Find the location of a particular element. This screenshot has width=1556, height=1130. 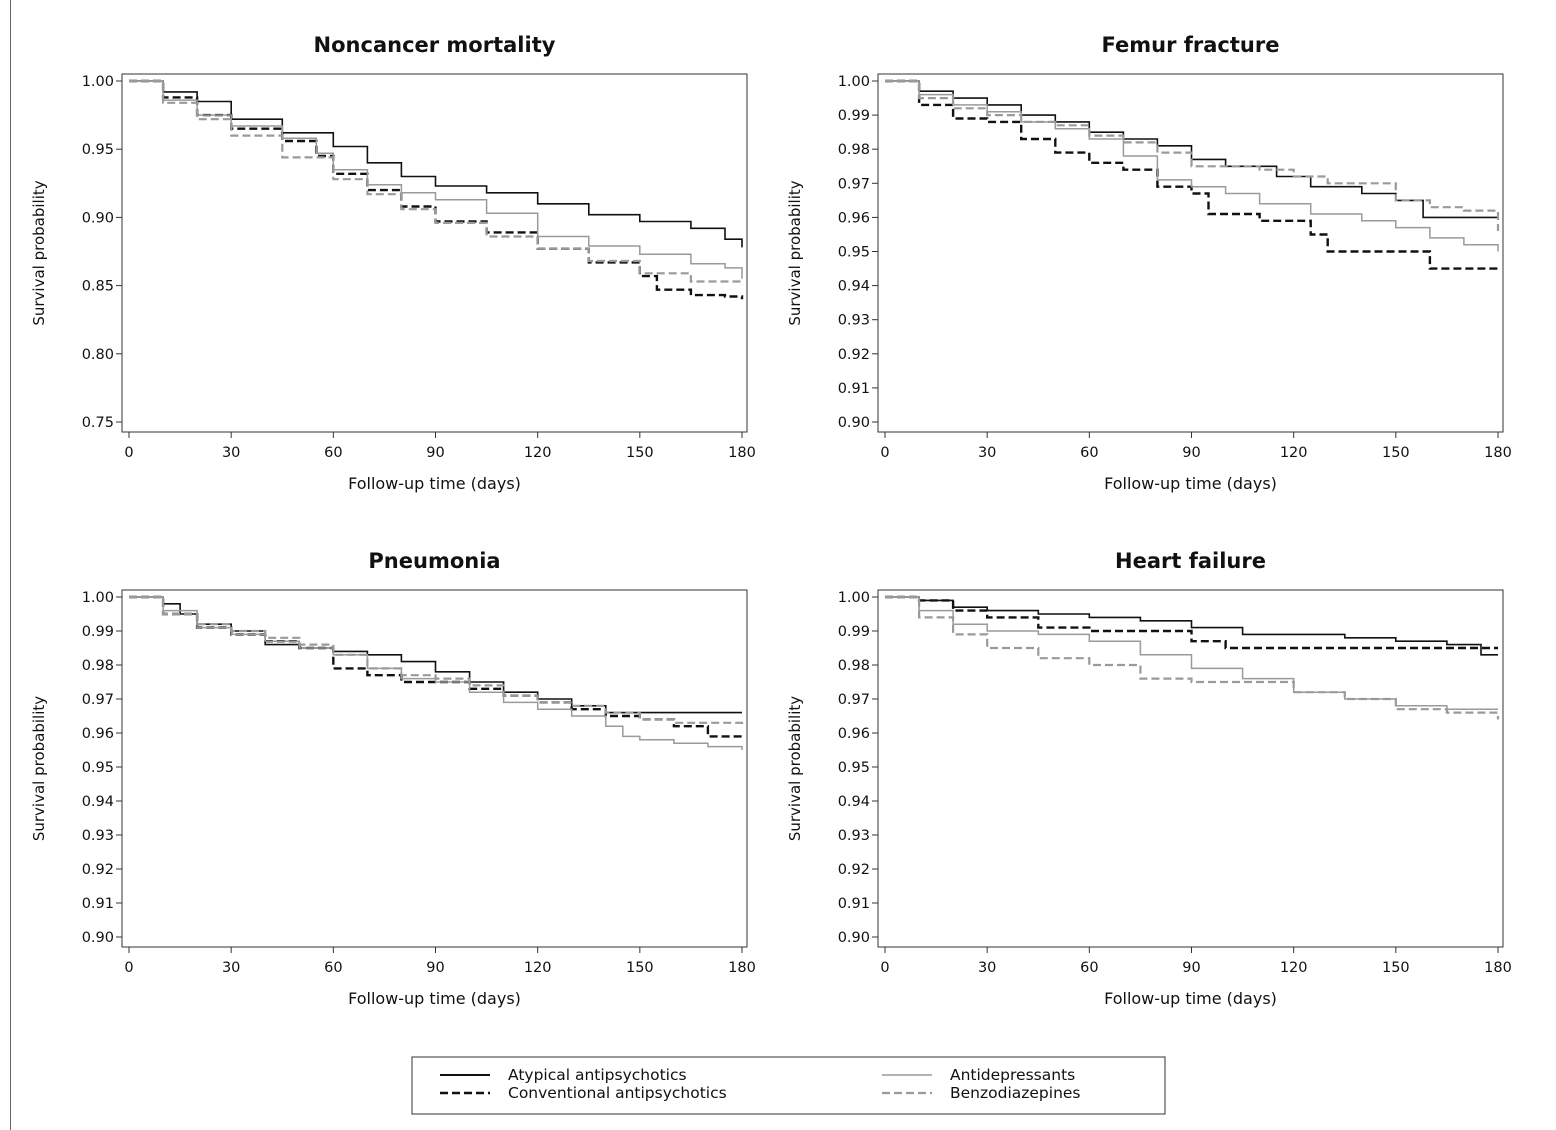

chart-title: Femur fracture is located at coordinates (1191, 45).